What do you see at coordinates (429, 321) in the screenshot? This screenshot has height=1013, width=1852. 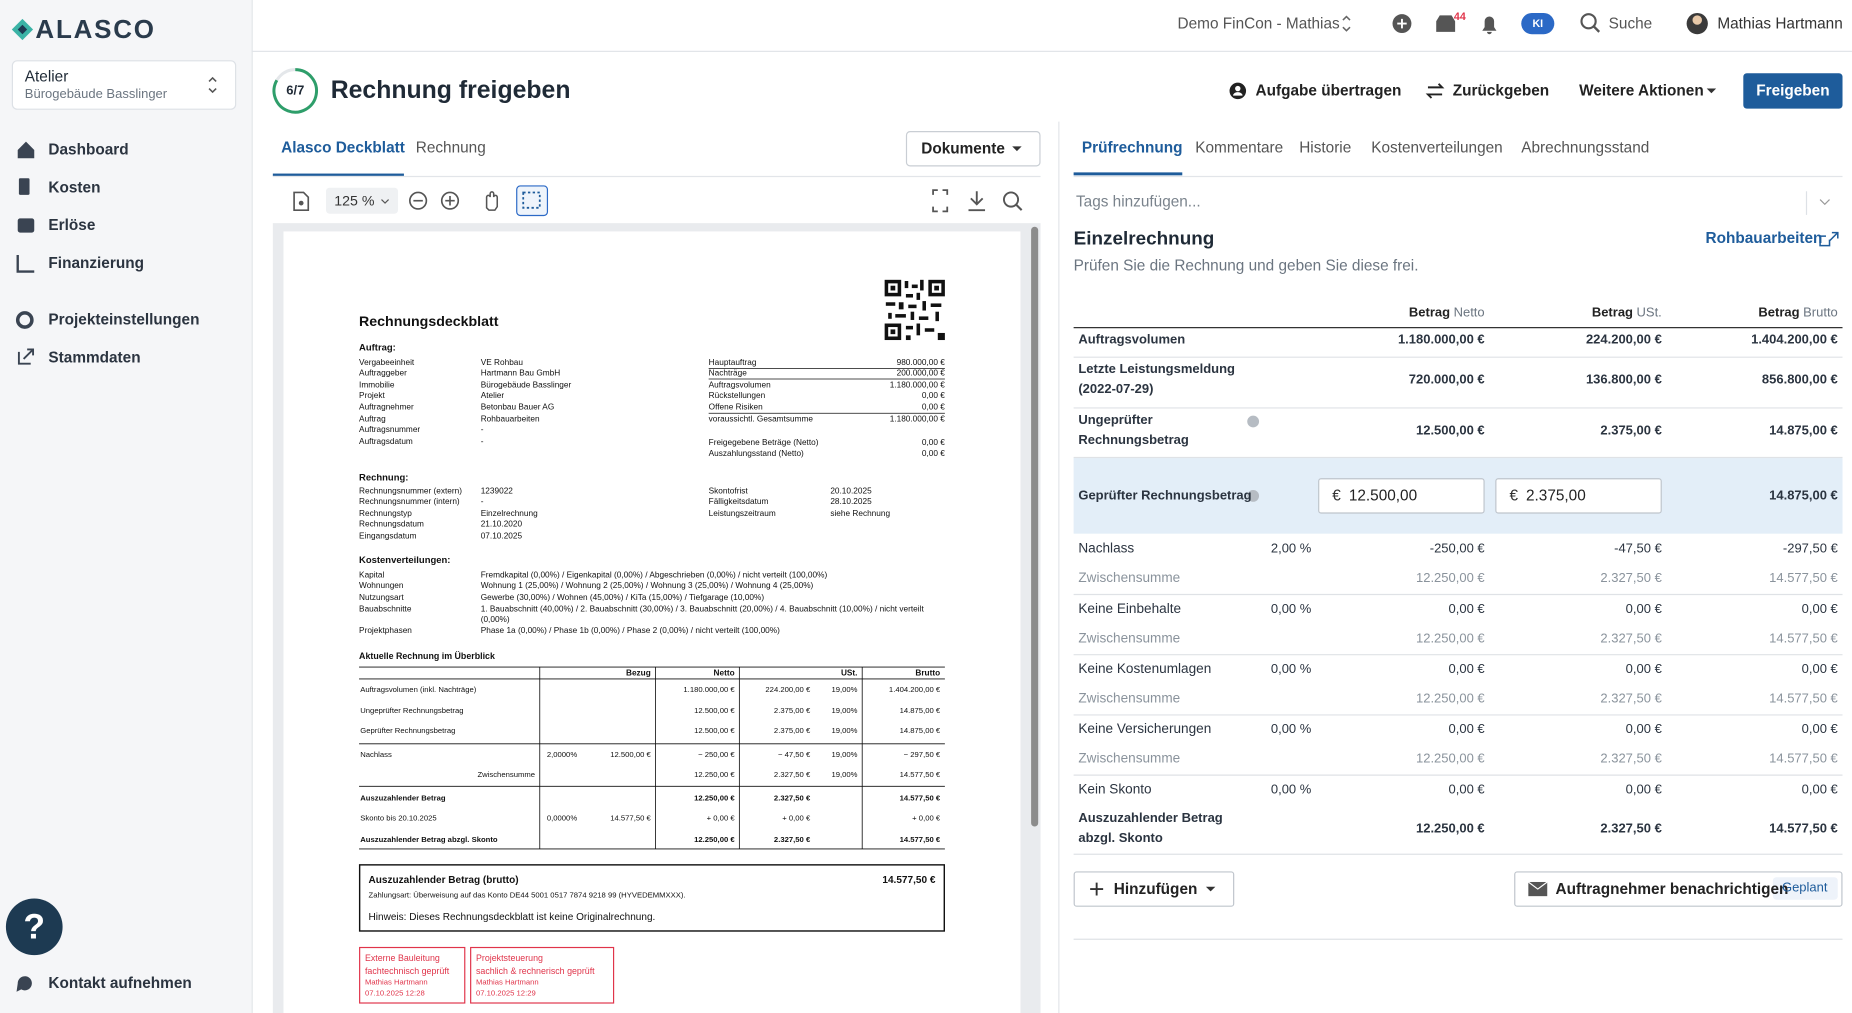 I see `doc-title: Rechnungsdeckblatt` at bounding box center [429, 321].